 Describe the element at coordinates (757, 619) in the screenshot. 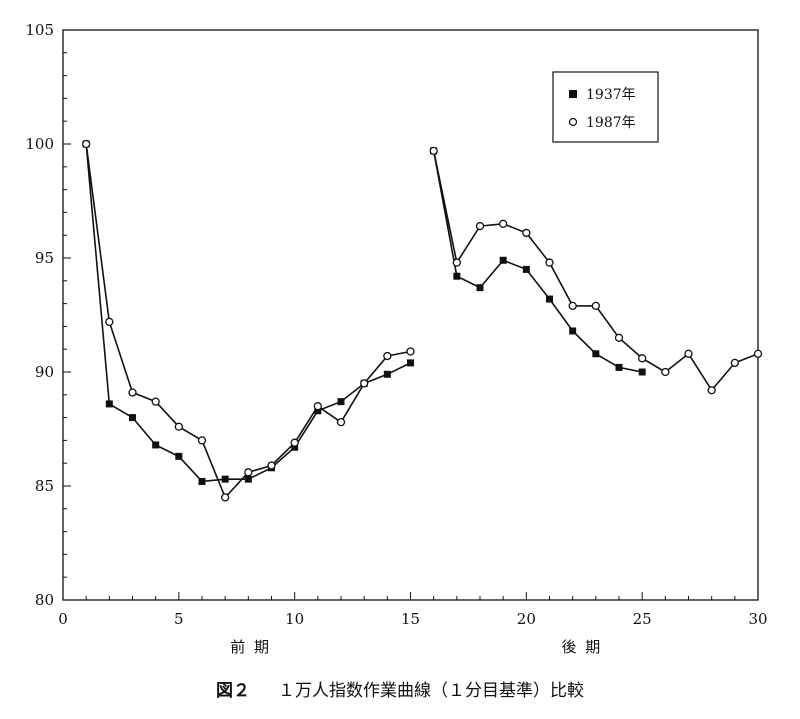

I see `x-tick-label: 30` at that location.